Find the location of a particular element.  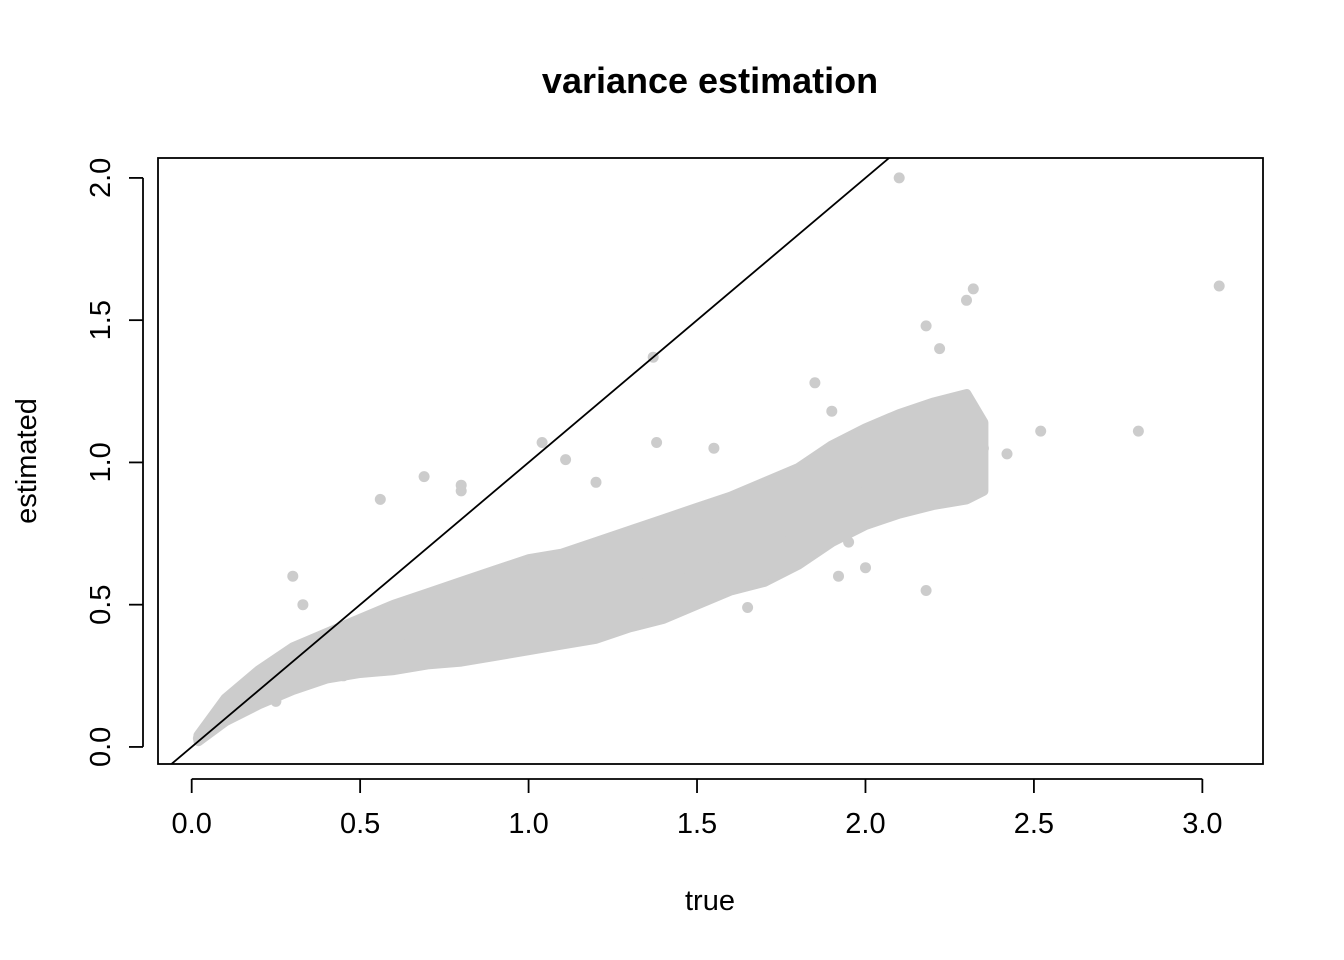

x-tick-label: 1.5 is located at coordinates (697, 824).